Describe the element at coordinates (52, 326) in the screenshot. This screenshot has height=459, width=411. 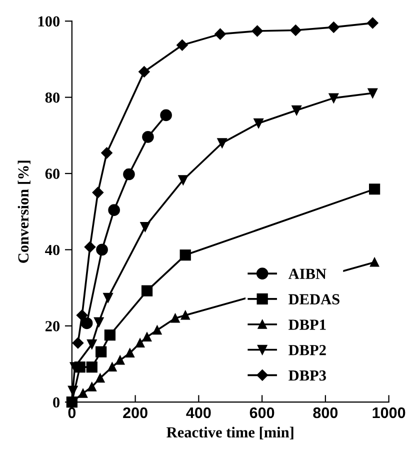
I see `y-tick-label: 20` at that location.